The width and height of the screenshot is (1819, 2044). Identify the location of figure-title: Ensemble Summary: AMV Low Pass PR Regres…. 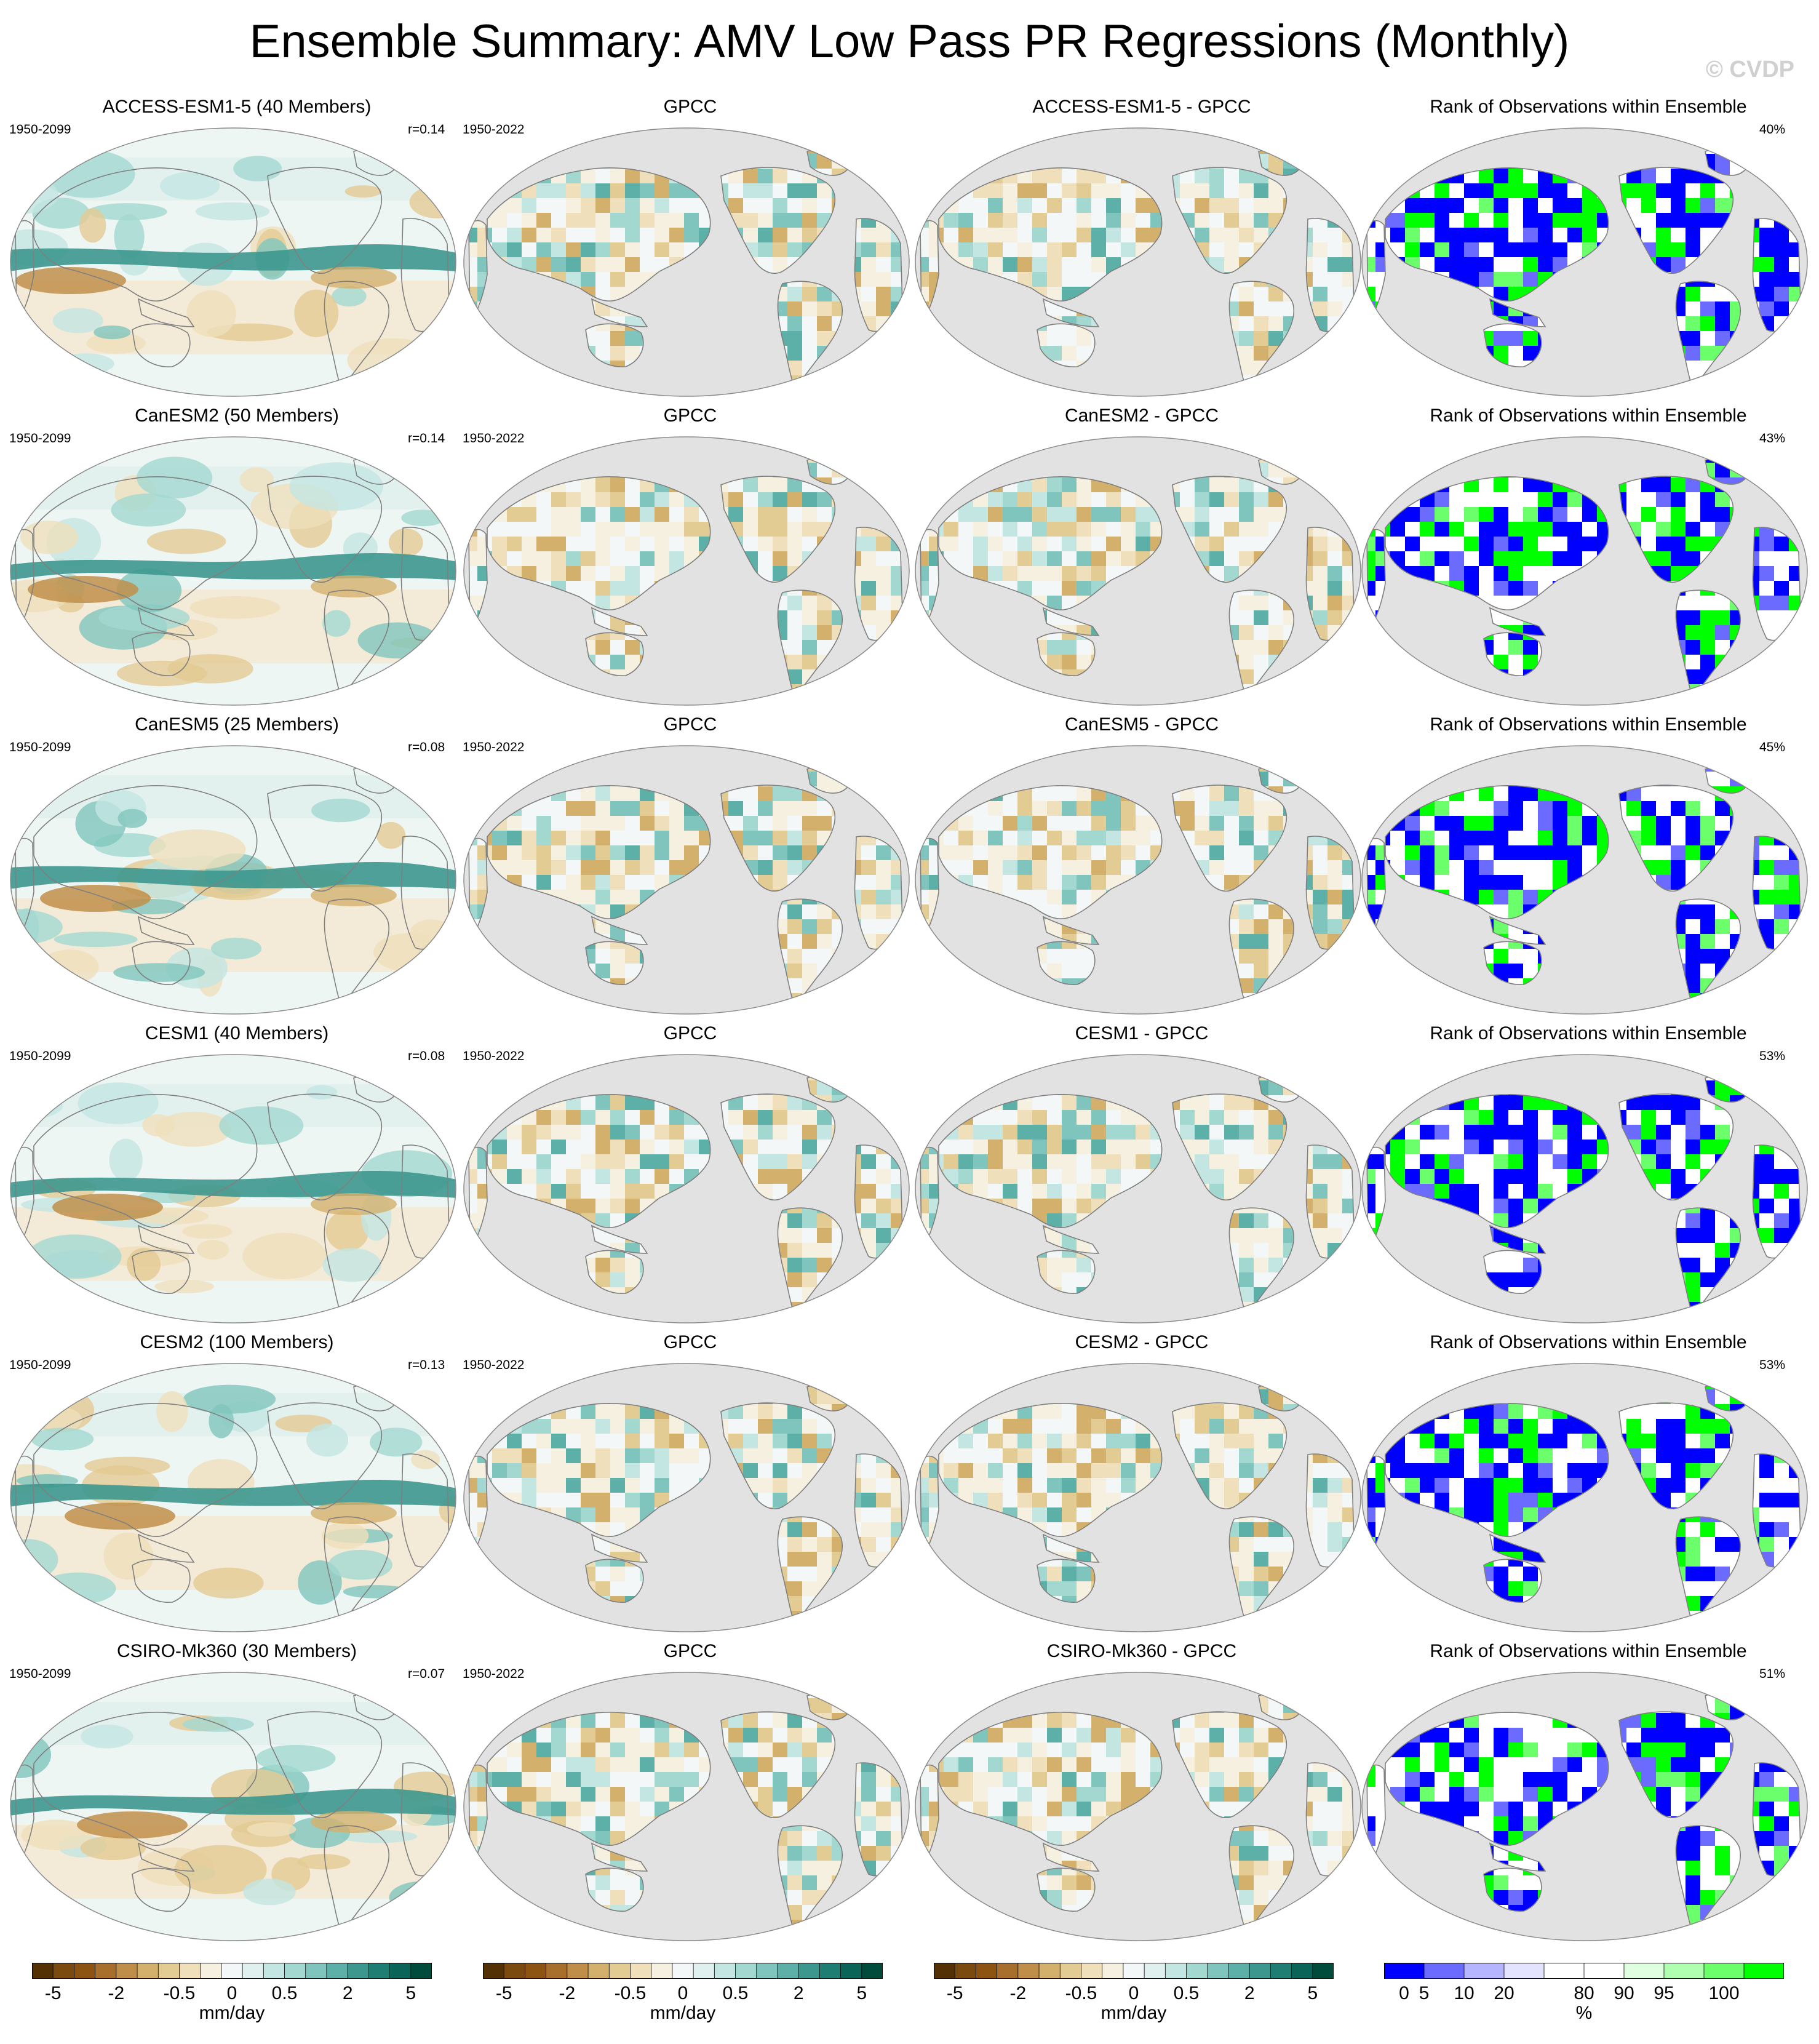
(909, 42).